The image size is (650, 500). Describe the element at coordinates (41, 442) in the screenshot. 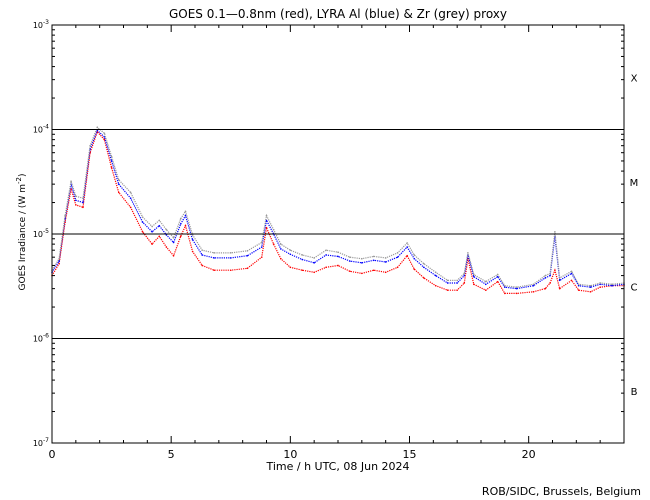

I see `y-tick-label: 10⁻⁷` at that location.